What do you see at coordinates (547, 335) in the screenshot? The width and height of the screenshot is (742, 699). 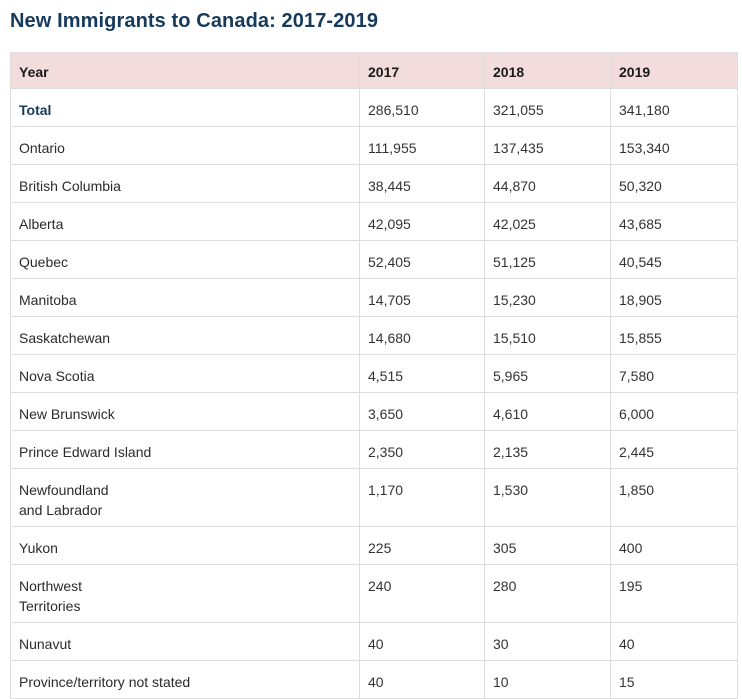 I see `value-2018: 15,510` at bounding box center [547, 335].